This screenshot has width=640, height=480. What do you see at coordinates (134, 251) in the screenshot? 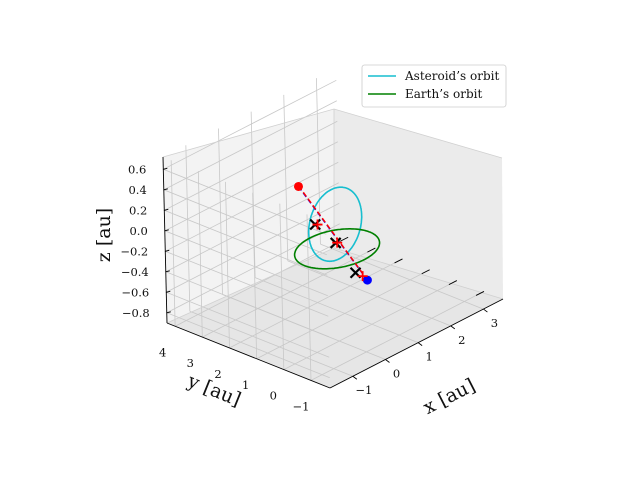
I see `z-tick-label: −0.2` at bounding box center [134, 251].